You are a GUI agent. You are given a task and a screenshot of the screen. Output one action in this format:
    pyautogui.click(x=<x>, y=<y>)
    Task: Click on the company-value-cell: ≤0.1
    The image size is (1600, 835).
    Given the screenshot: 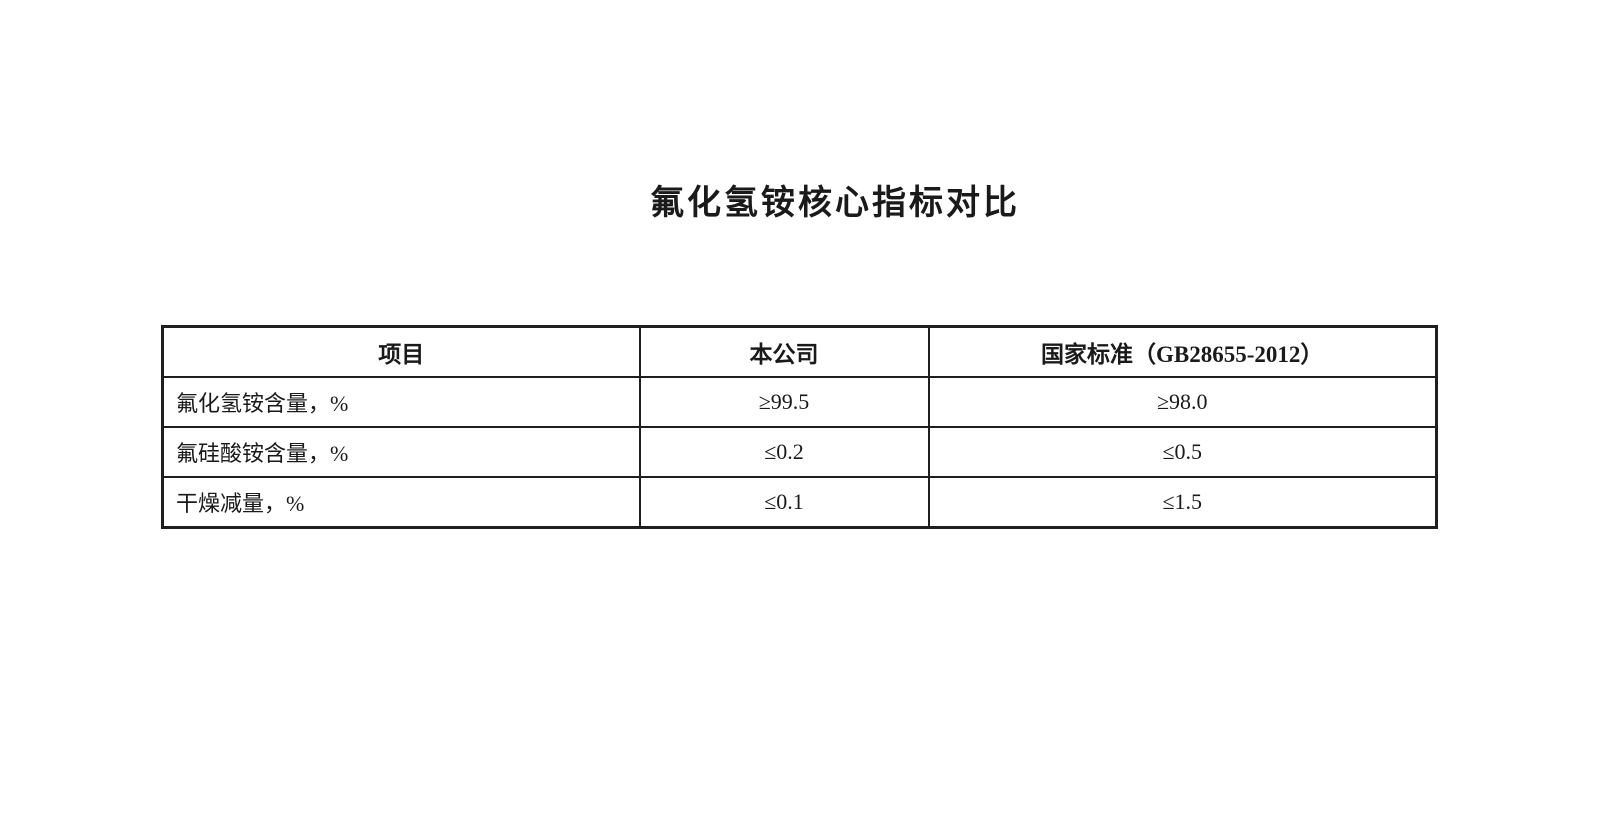 What is the action you would take?
    pyautogui.click(x=784, y=502)
    